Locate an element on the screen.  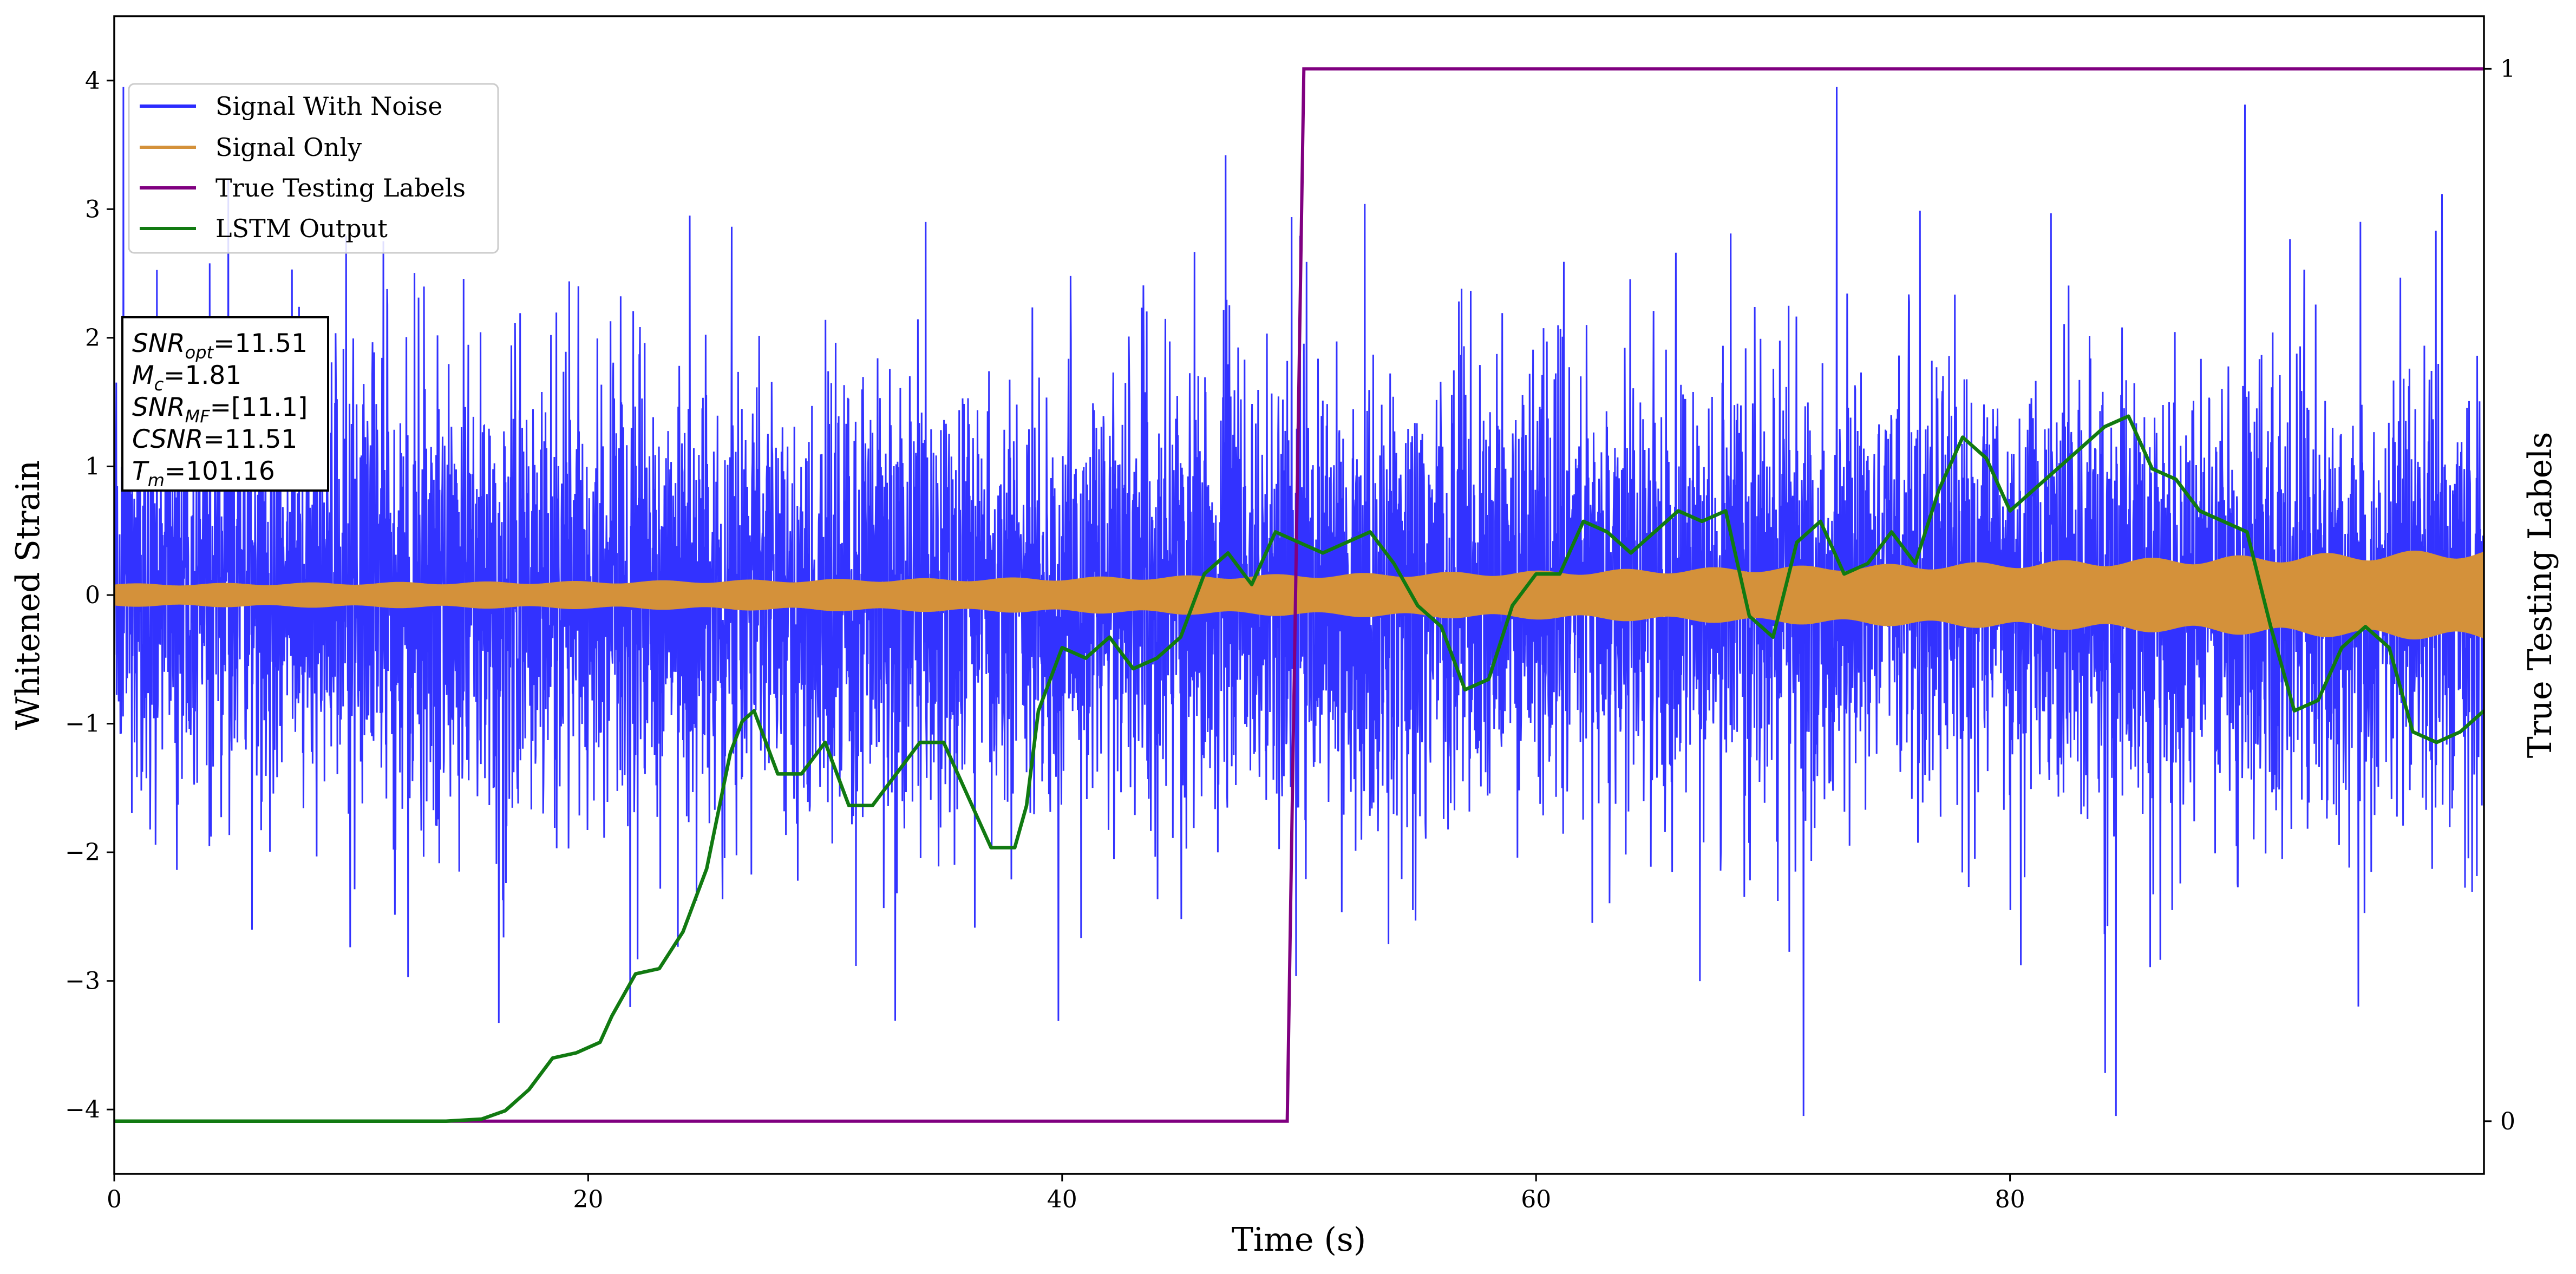
legend-label-signal-only: Signal Only is located at coordinates (288, 147).